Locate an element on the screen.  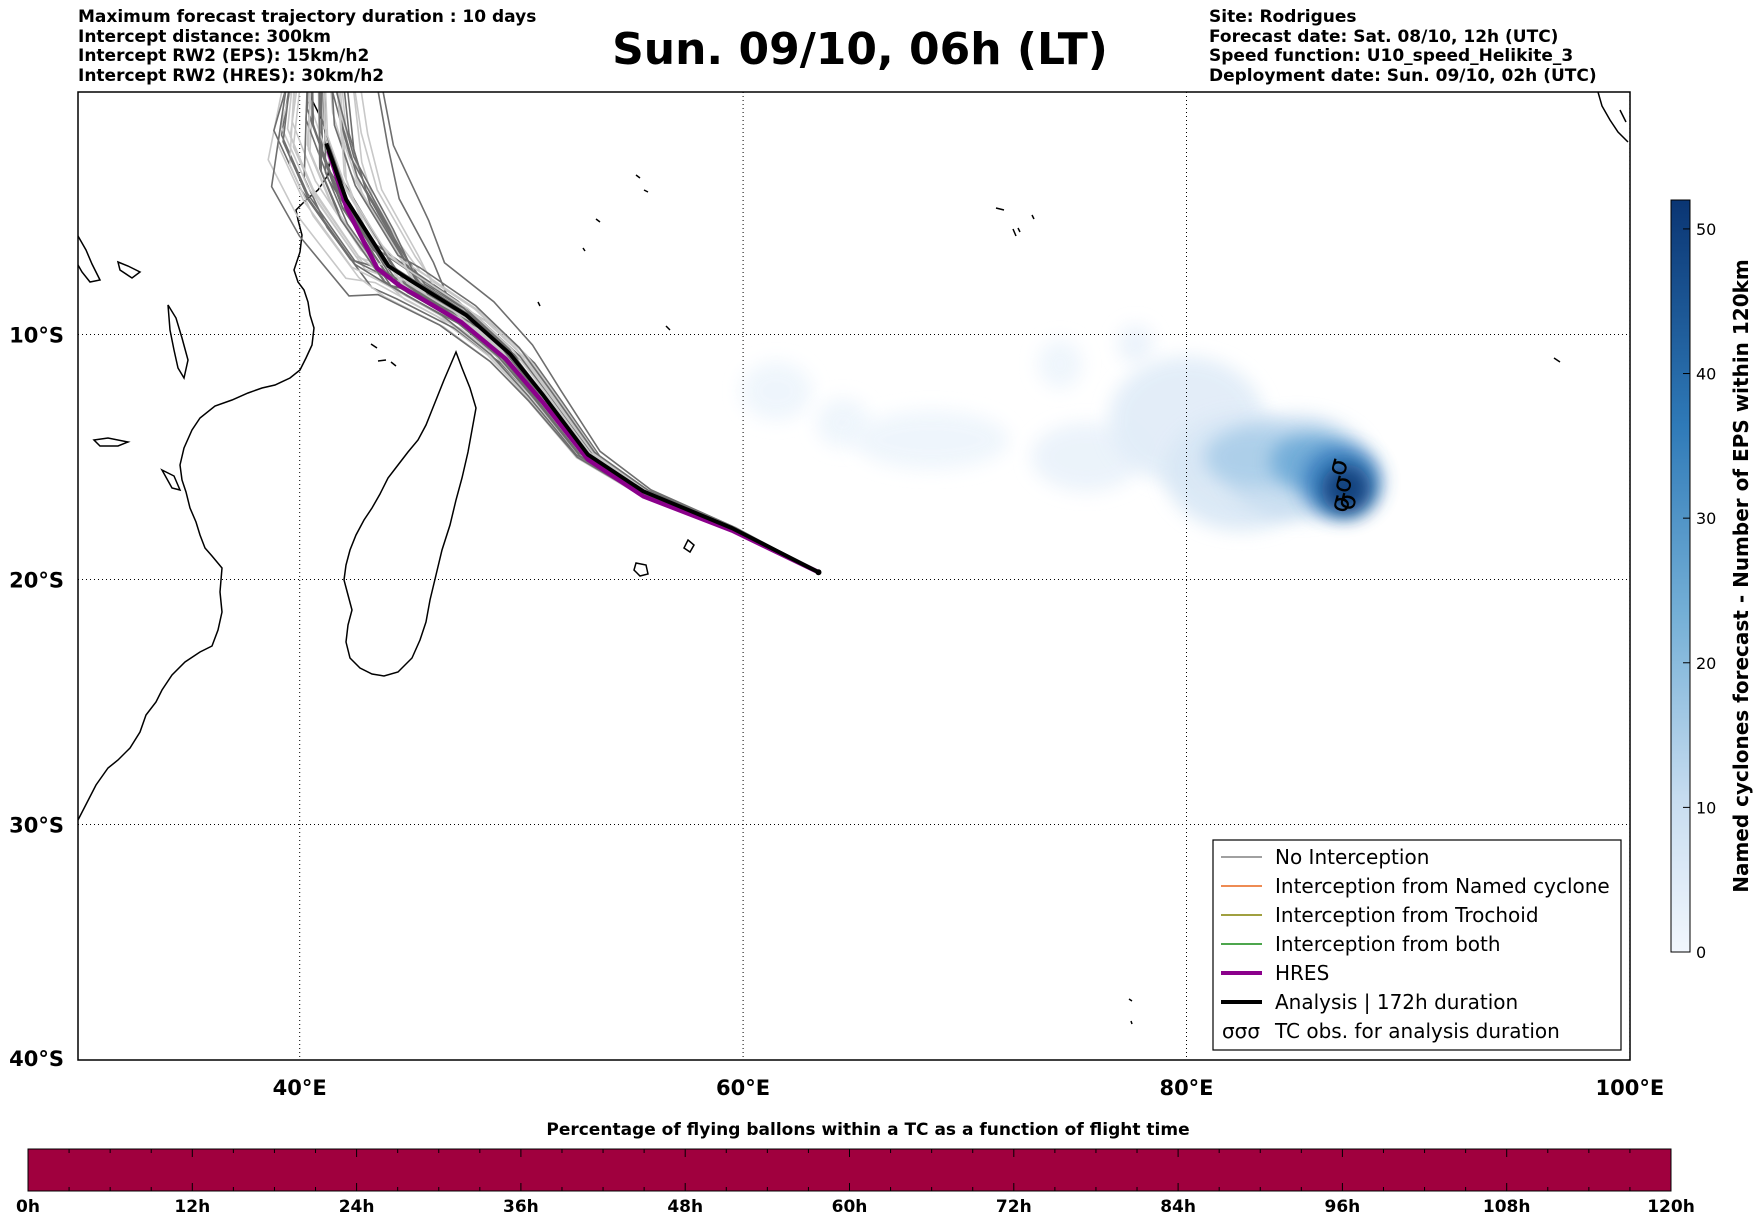
seychelles-islands is located at coordinates (695, 270).